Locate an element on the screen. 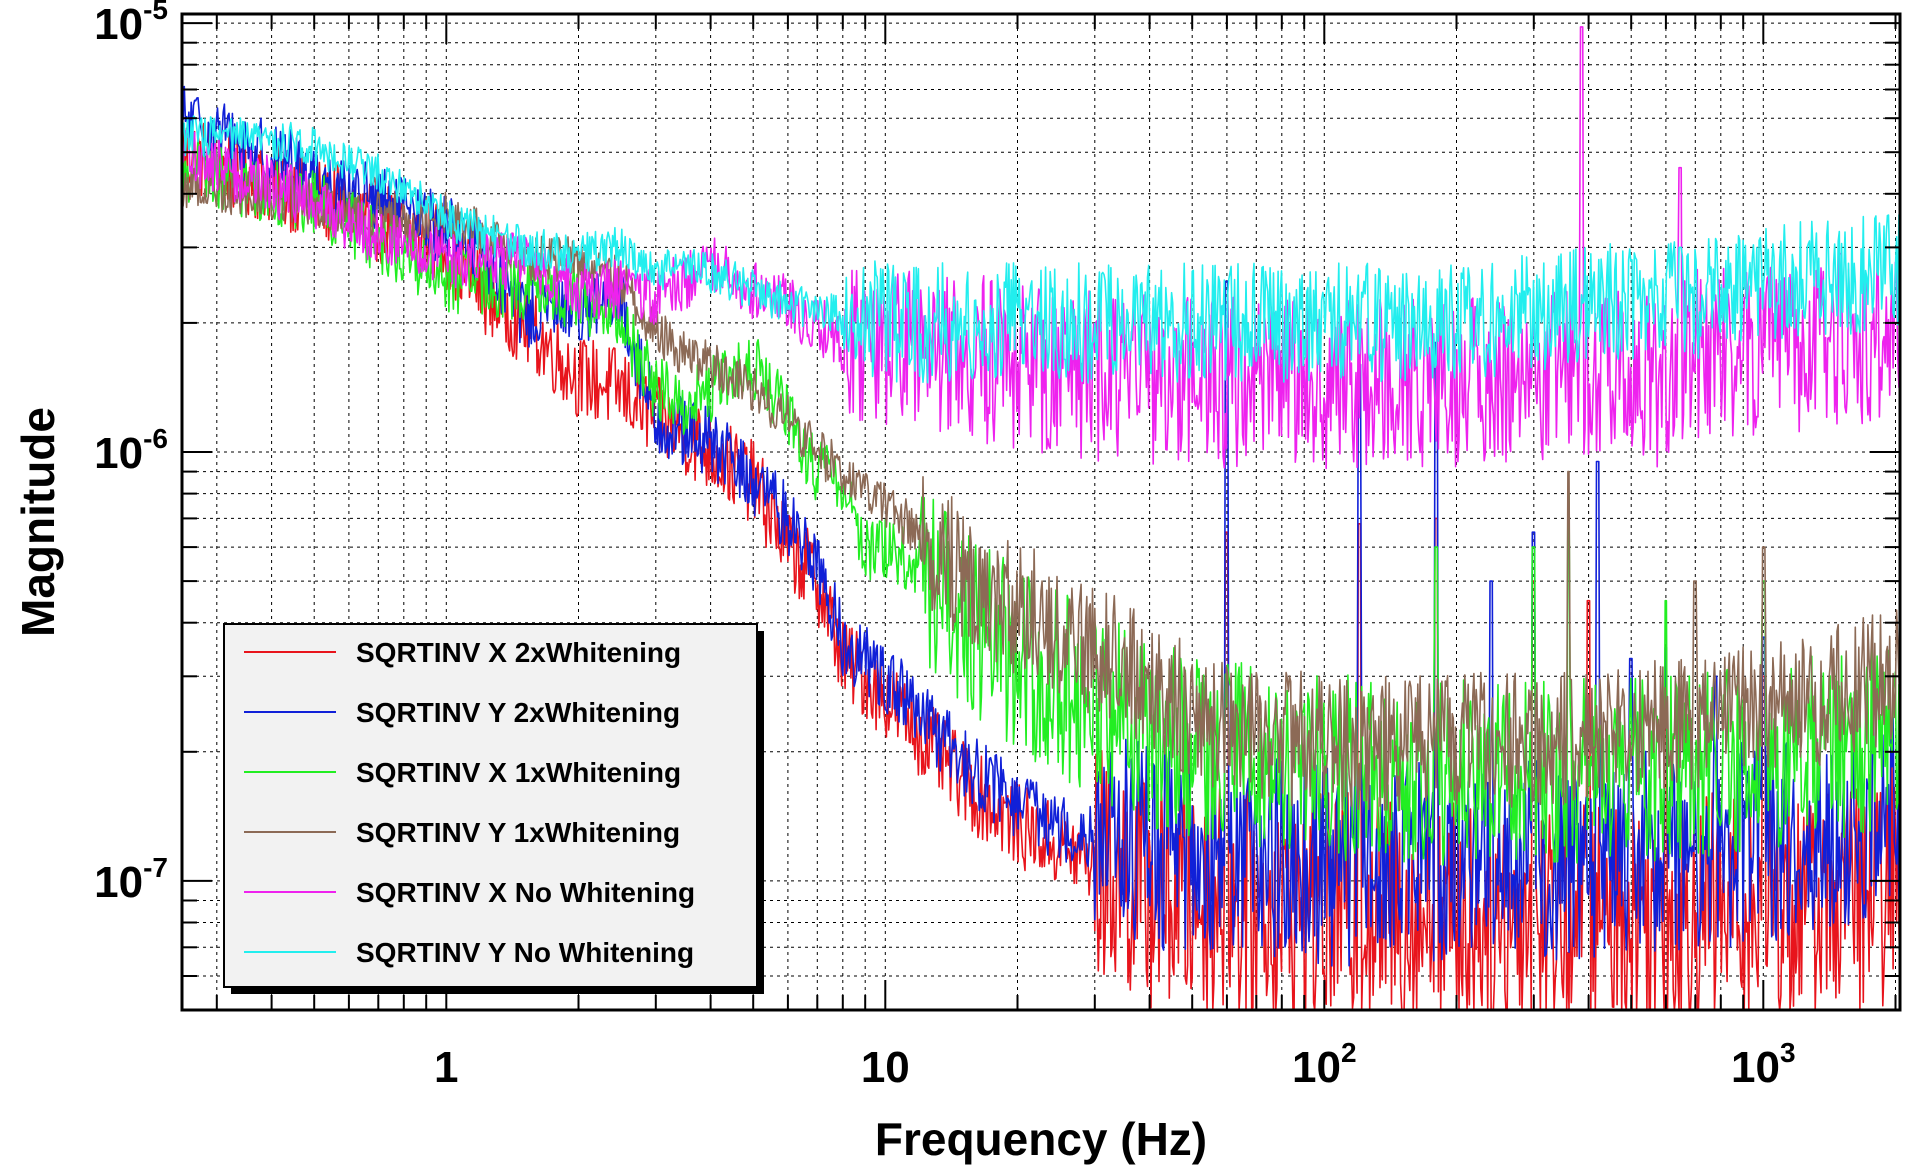  legend-label: SQRTINV Y No Whitening is located at coordinates (525, 952).